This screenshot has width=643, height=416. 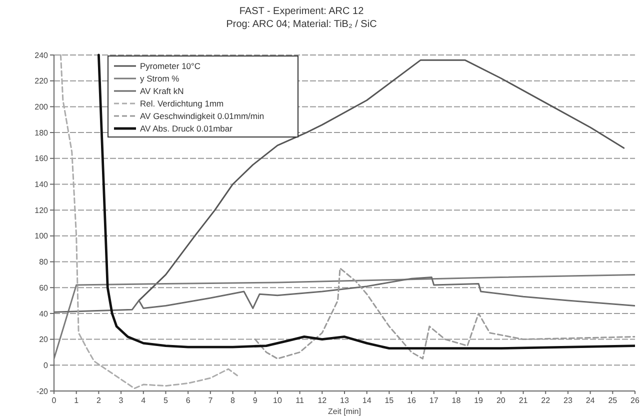 I want to click on x-tick-label: 8, so click(x=233, y=400).